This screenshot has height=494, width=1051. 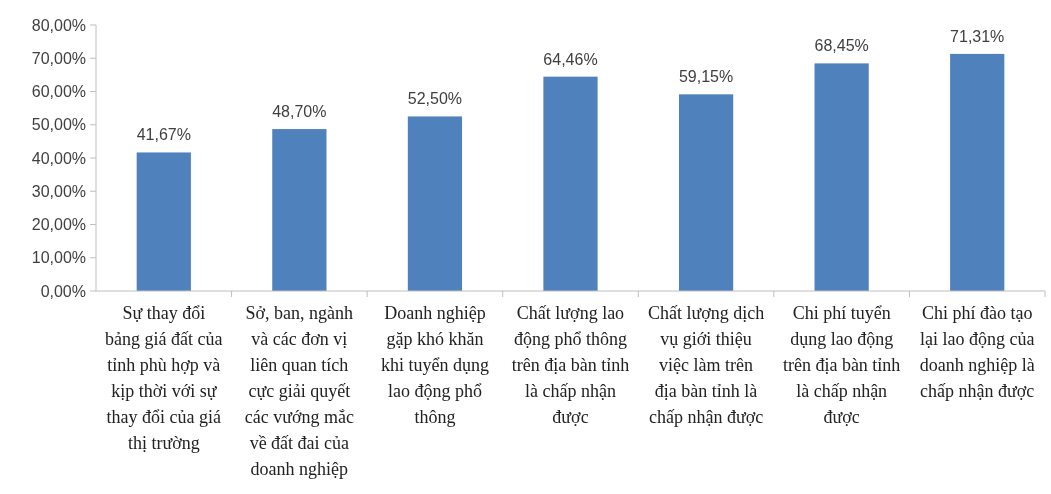 What do you see at coordinates (63, 291) in the screenshot?
I see `y-tick-label: 0,00%` at bounding box center [63, 291].